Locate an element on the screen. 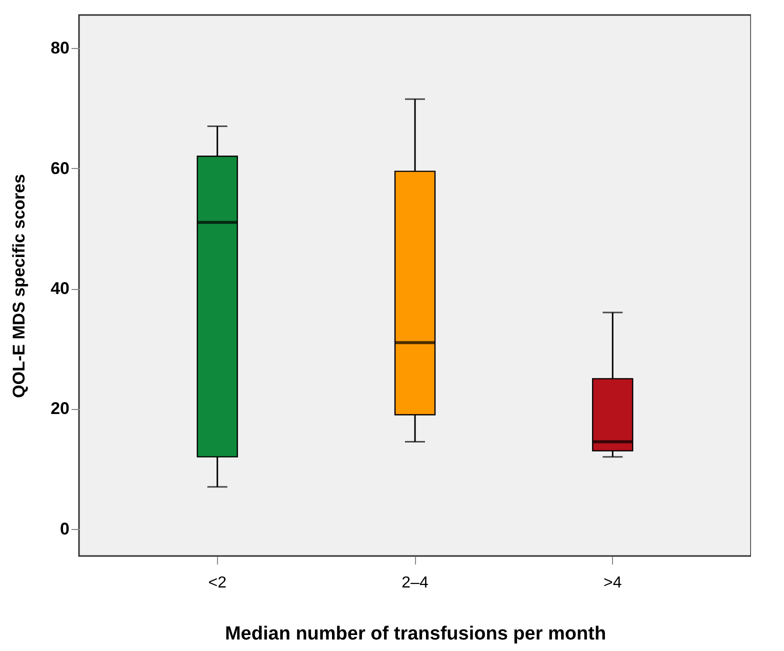 This screenshot has height=651, width=784. y-axis-title: QOL-E MDS specific scores is located at coordinates (19, 286).